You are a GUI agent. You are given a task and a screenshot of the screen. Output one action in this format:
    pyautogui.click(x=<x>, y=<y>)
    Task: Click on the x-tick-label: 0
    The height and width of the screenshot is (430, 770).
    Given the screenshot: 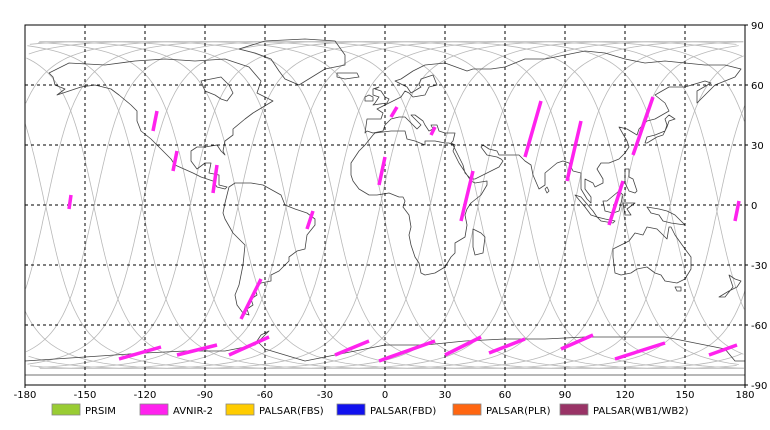 What is the action you would take?
    pyautogui.click(x=385, y=395)
    